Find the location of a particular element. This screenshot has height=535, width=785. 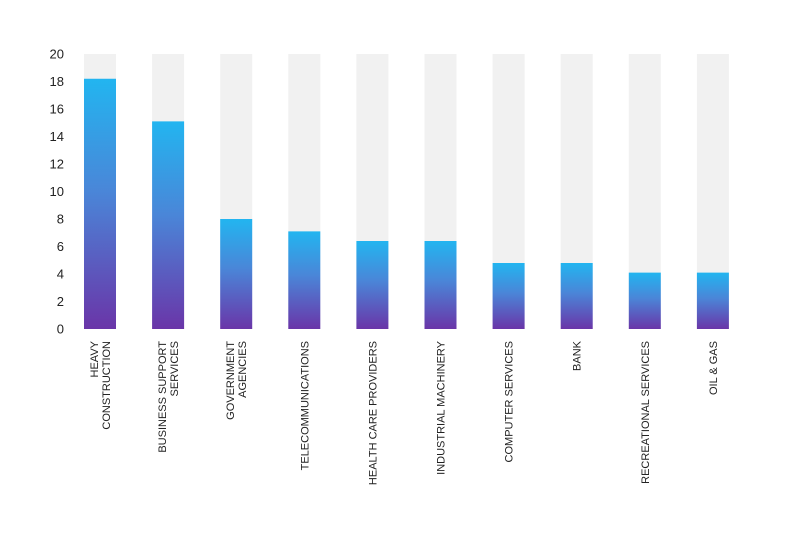

y-tick-label: 6 is located at coordinates (60, 246).